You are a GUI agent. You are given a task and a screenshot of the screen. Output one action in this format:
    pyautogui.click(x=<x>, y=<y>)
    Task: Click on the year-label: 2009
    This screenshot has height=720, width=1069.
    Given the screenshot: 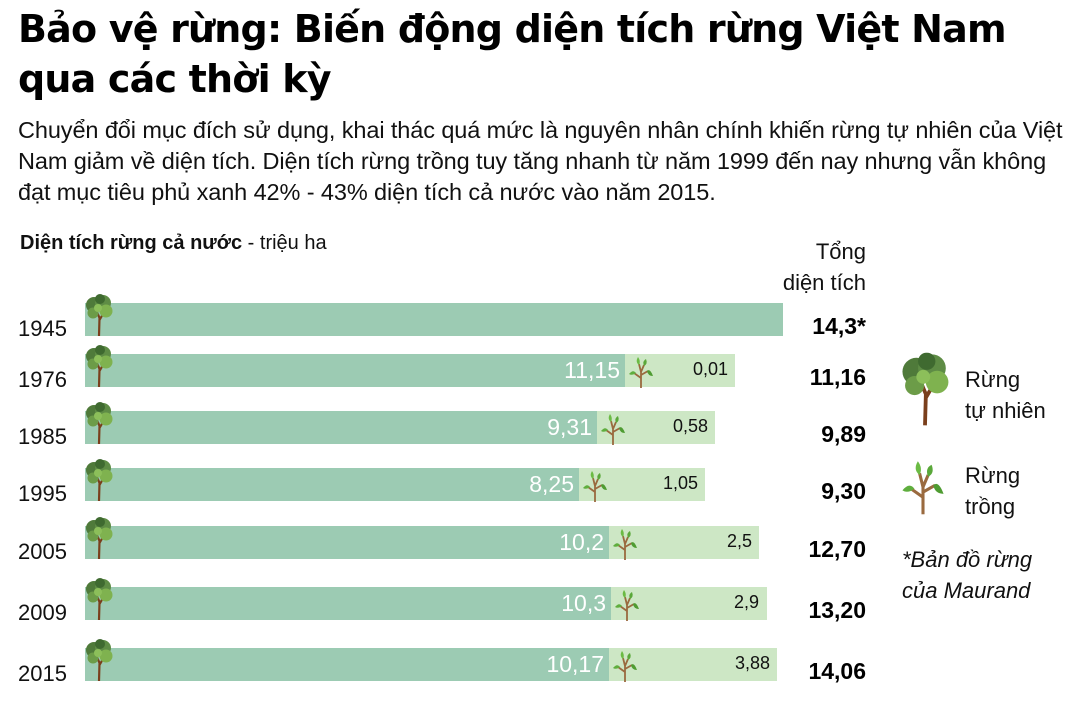 What is the action you would take?
    pyautogui.click(x=42, y=612)
    